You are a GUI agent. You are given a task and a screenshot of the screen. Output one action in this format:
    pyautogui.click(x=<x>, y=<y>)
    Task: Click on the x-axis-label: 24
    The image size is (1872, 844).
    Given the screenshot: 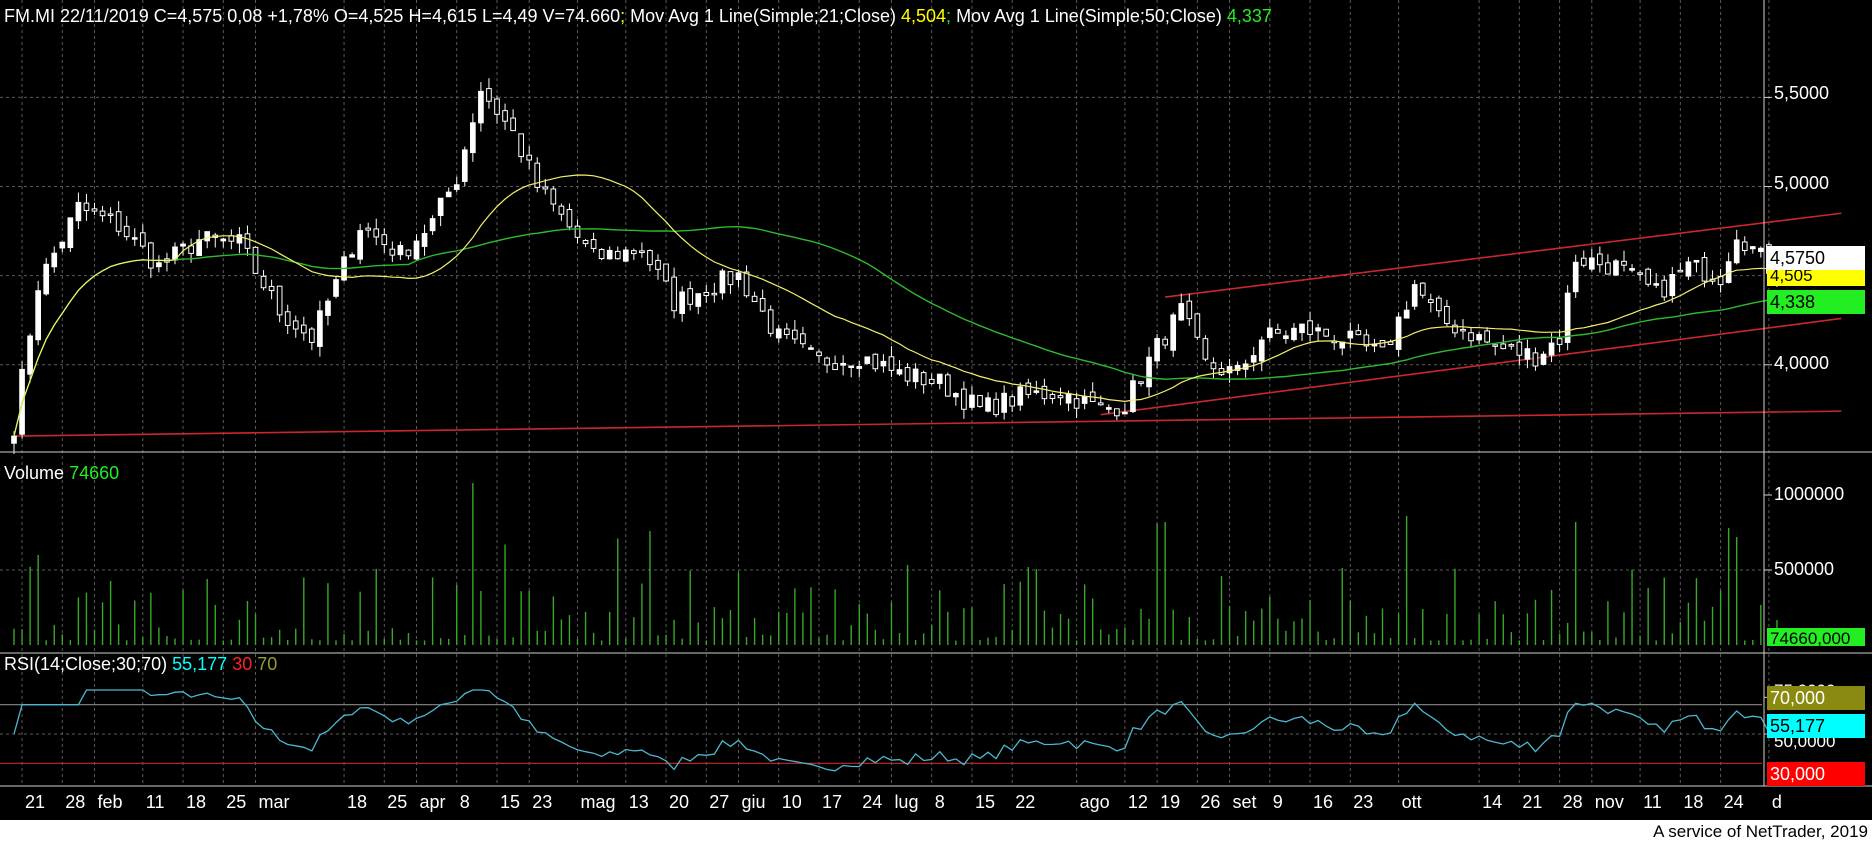 What is the action you would take?
    pyautogui.click(x=872, y=802)
    